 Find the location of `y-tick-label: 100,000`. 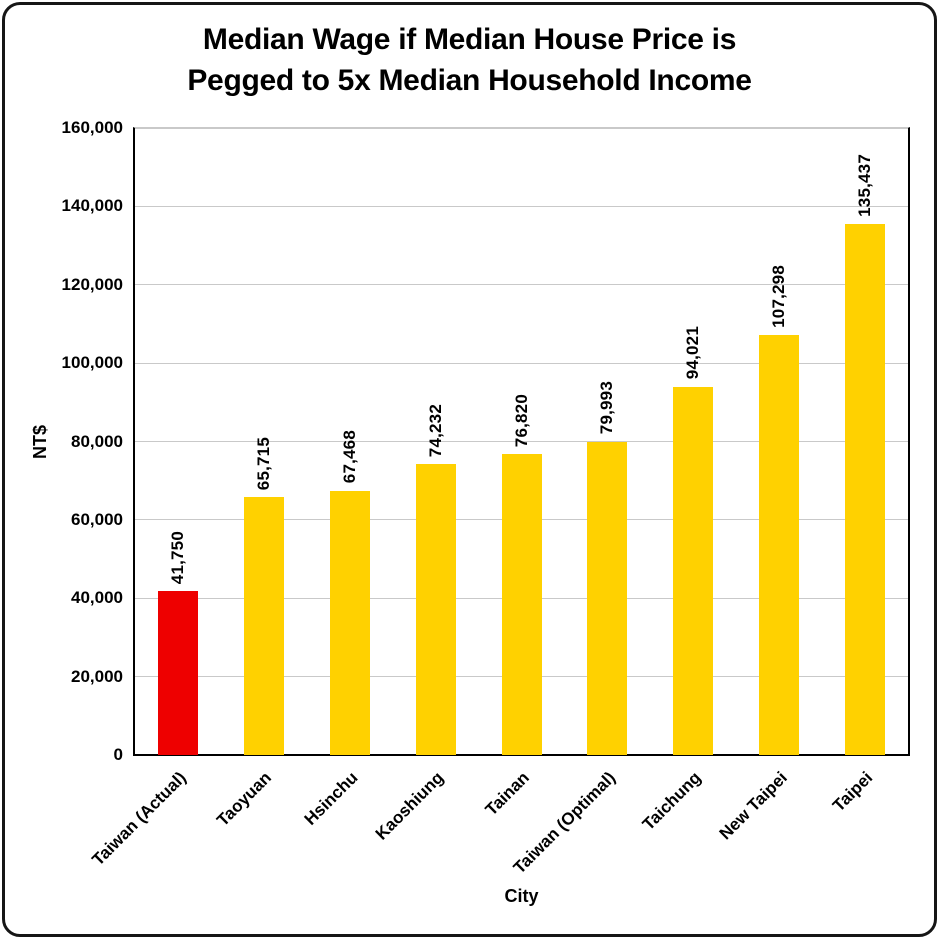

y-tick-label: 100,000 is located at coordinates (92, 363).